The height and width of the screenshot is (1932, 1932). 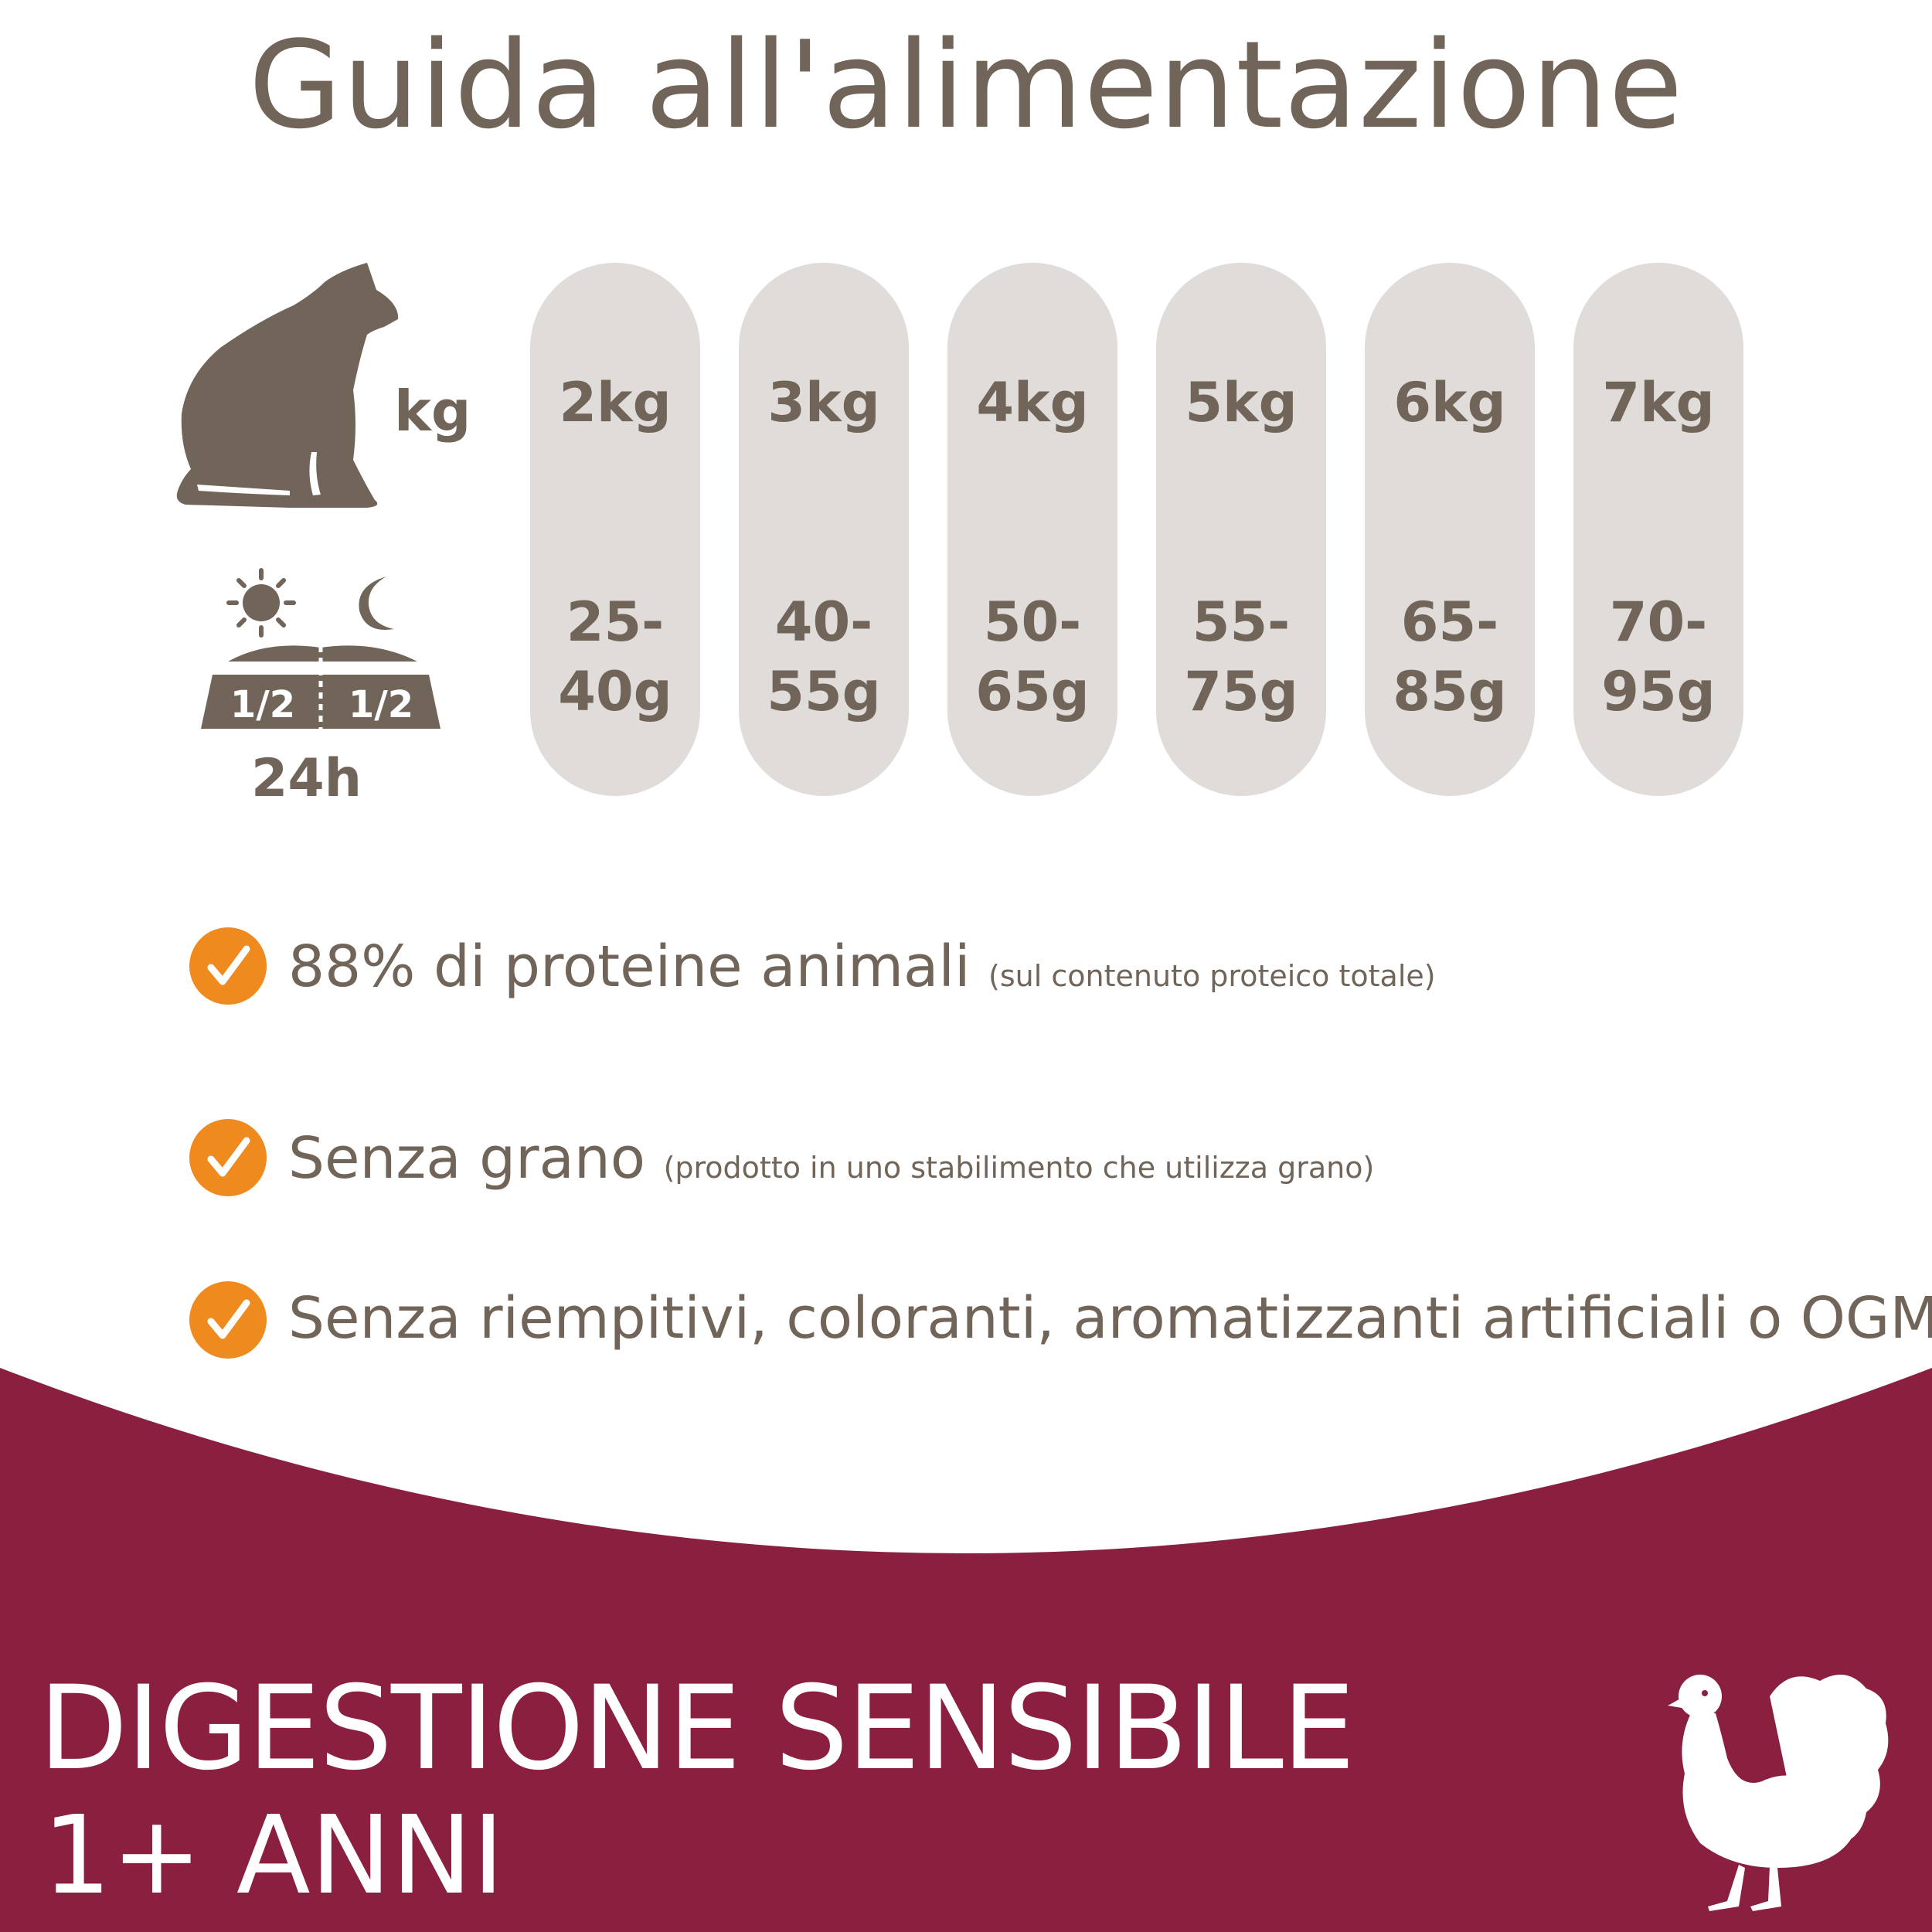 What do you see at coordinates (1033, 656) in the screenshot?
I see `grams-value: 50- 65g` at bounding box center [1033, 656].